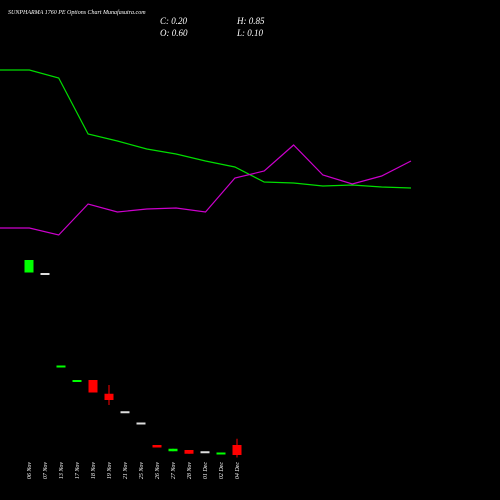  I want to click on x-tick-label: 26 Nov, so click(158, 471).